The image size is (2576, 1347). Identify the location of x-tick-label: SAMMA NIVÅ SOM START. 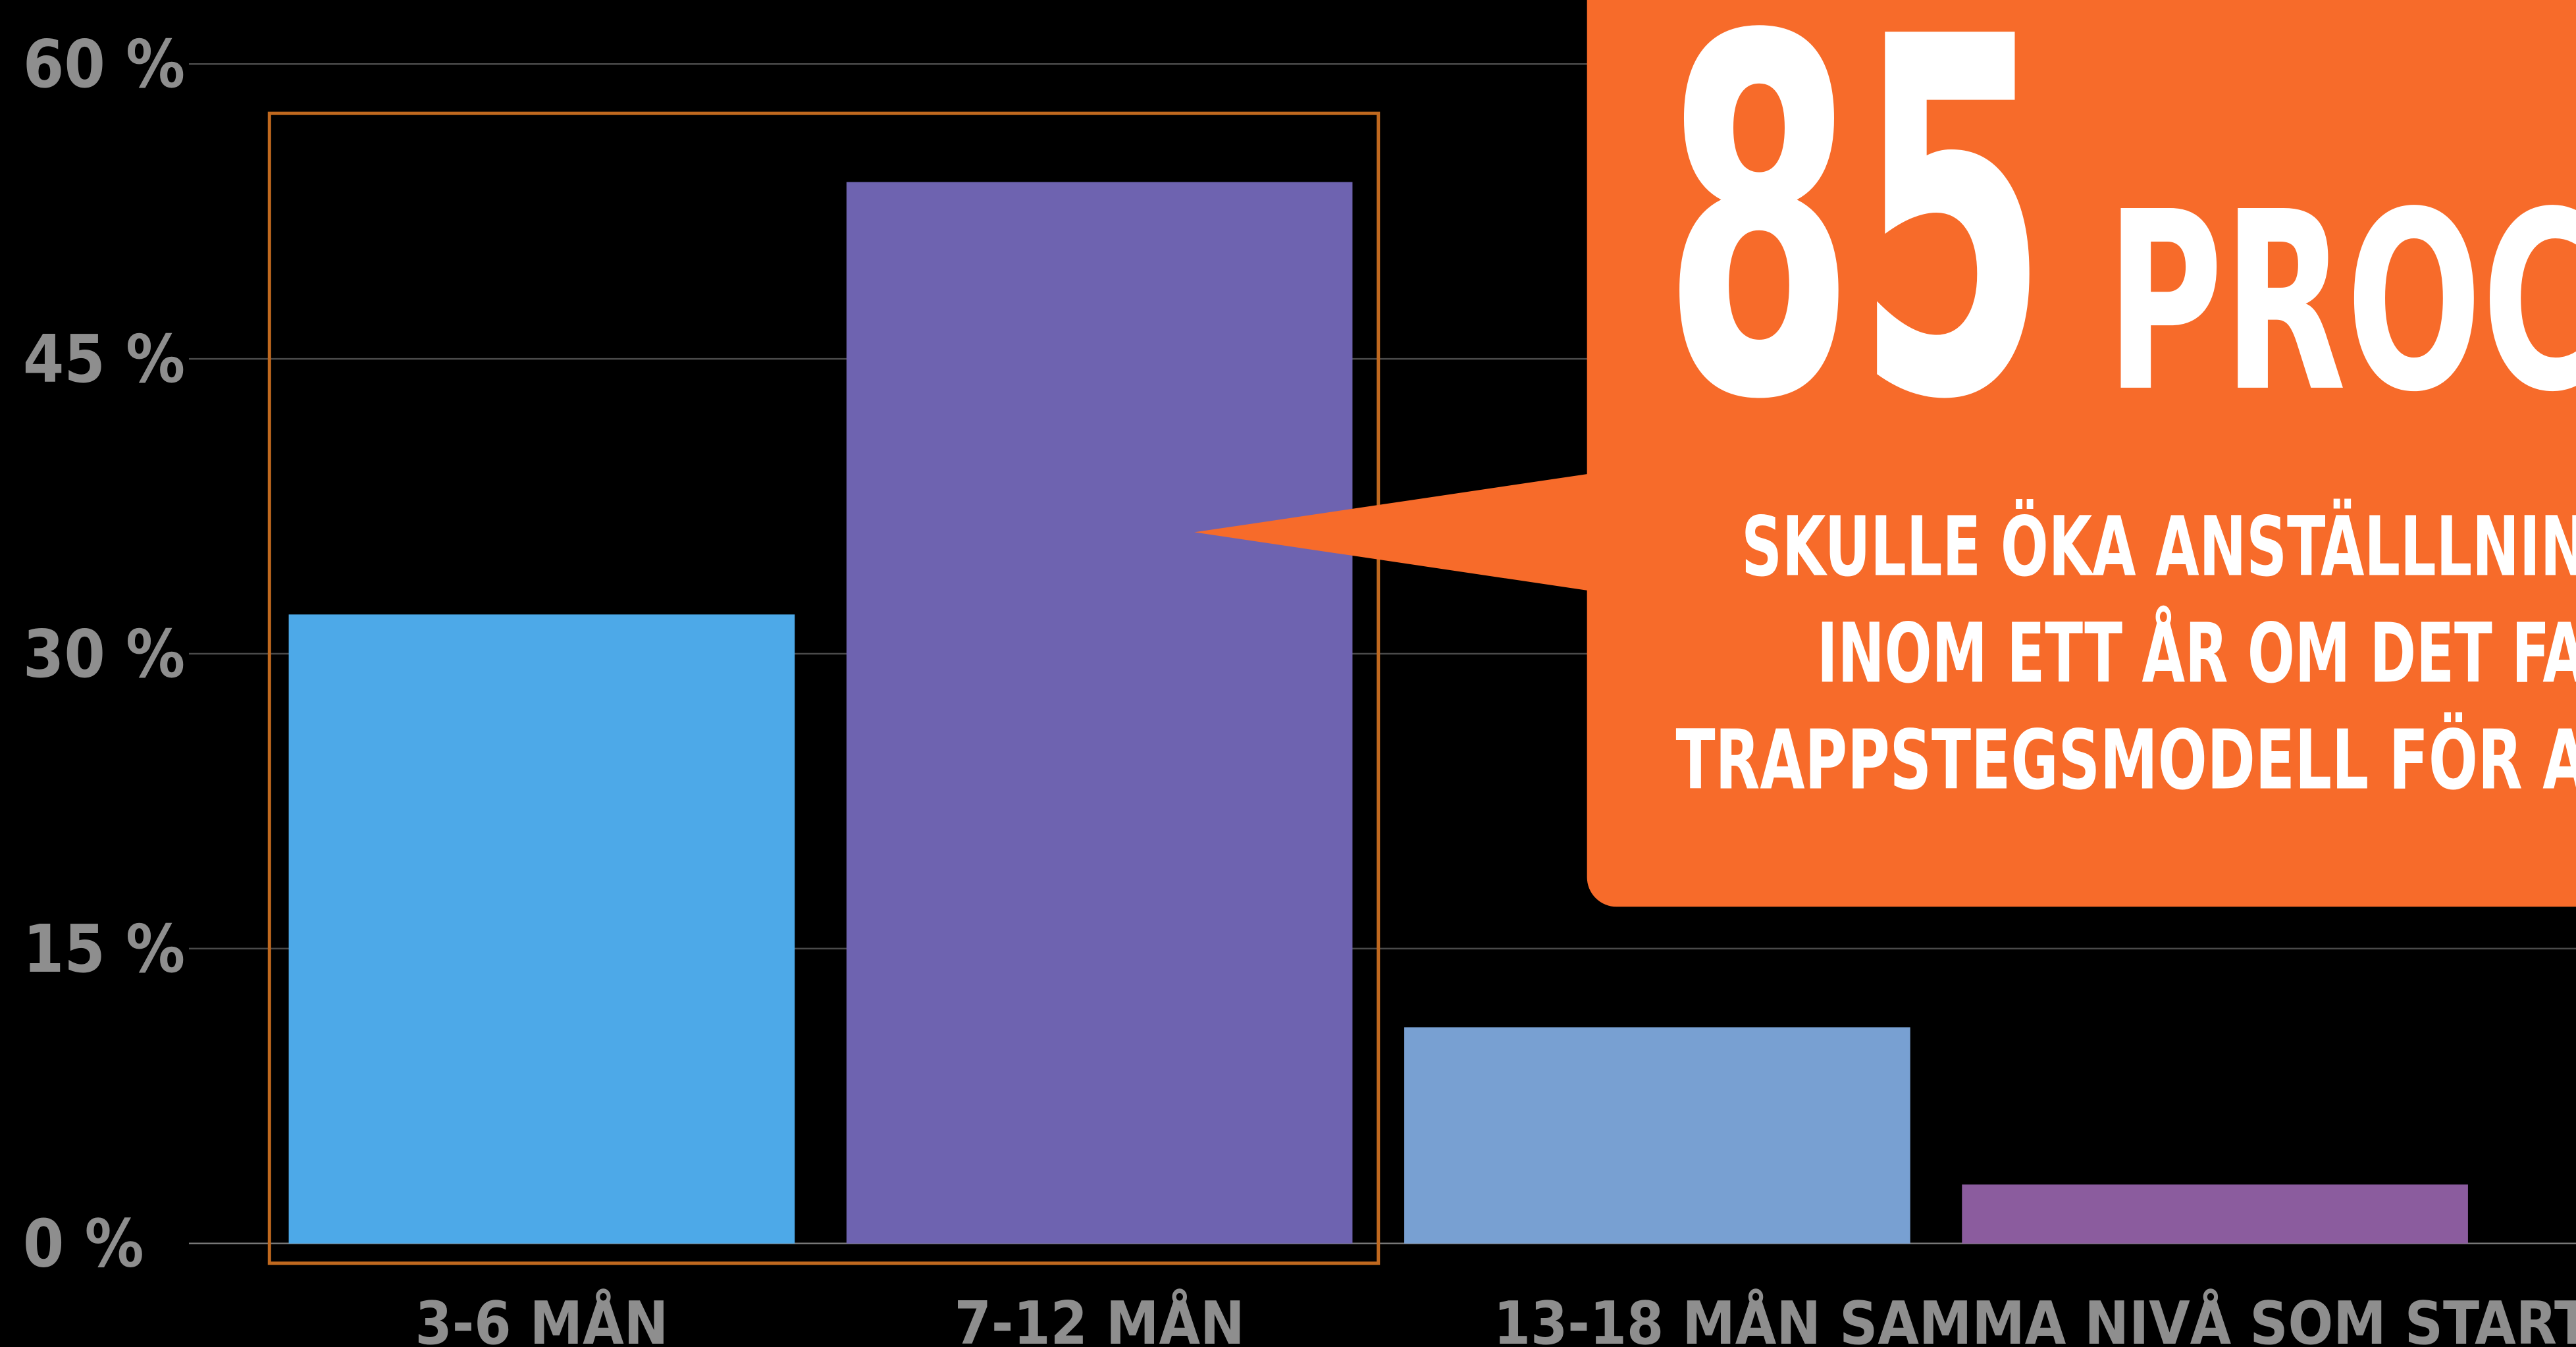
(2207, 1318).